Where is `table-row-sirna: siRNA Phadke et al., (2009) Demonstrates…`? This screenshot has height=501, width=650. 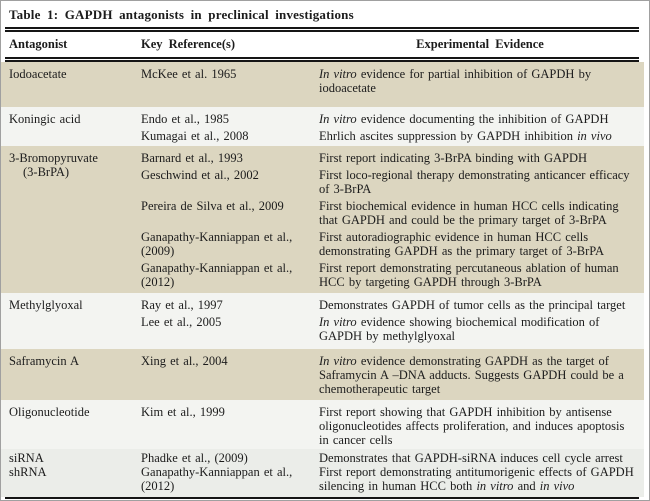 table-row-sirna: siRNA Phadke et al., (2009) Demonstrates… is located at coordinates (322, 457).